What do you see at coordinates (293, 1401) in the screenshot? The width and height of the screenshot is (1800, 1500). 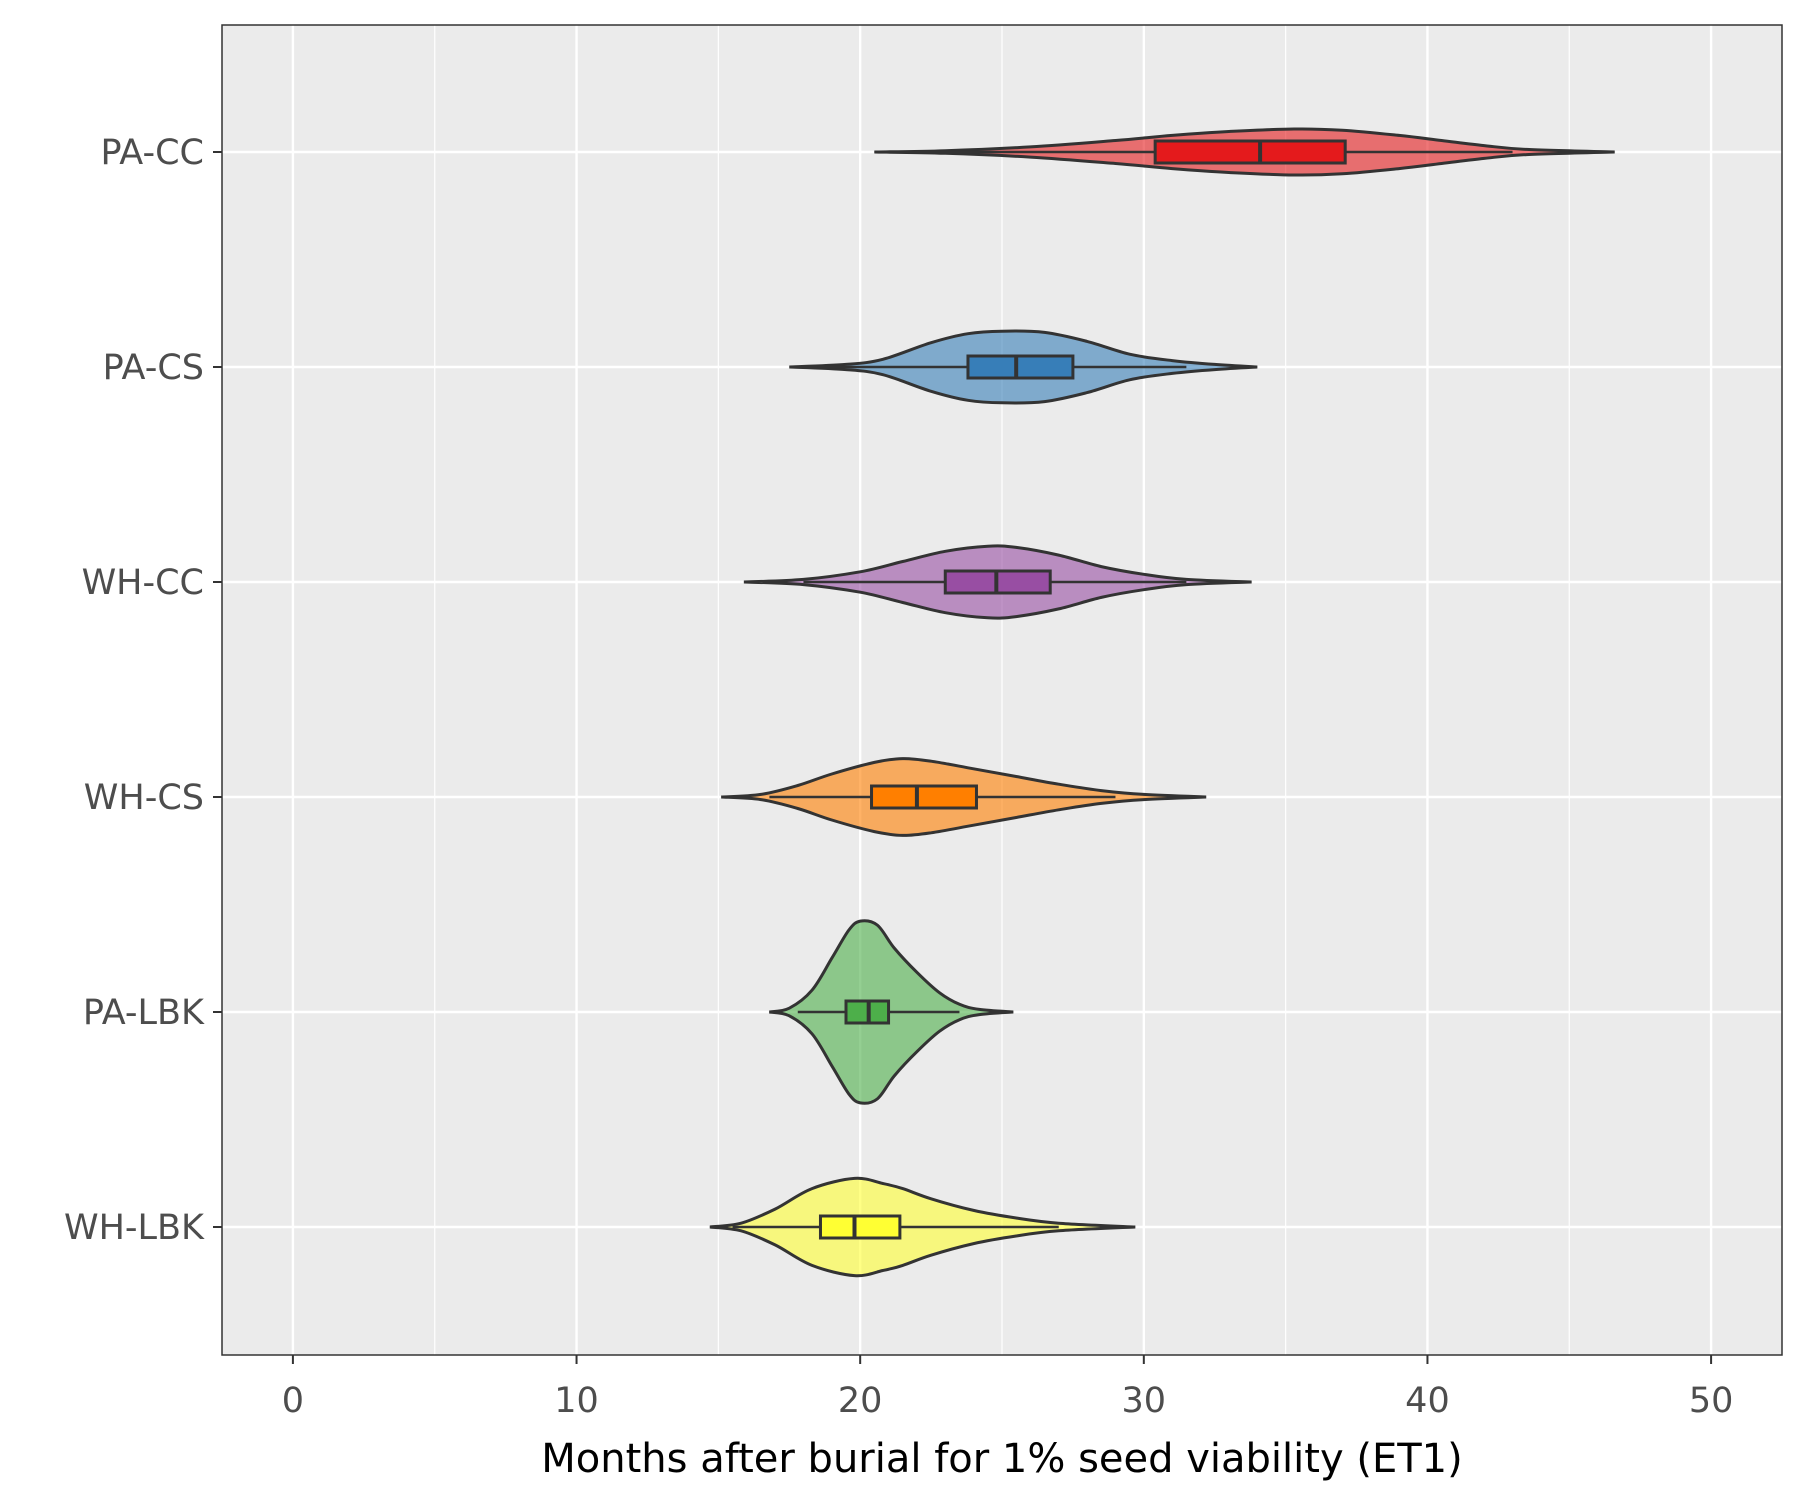 I see `x-tick-label: 0` at bounding box center [293, 1401].